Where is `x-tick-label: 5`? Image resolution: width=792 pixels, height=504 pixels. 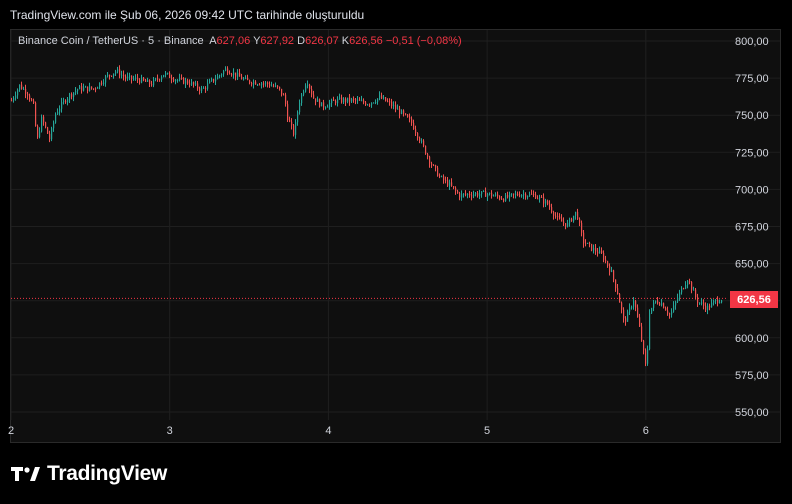 x-tick-label: 5 is located at coordinates (487, 431).